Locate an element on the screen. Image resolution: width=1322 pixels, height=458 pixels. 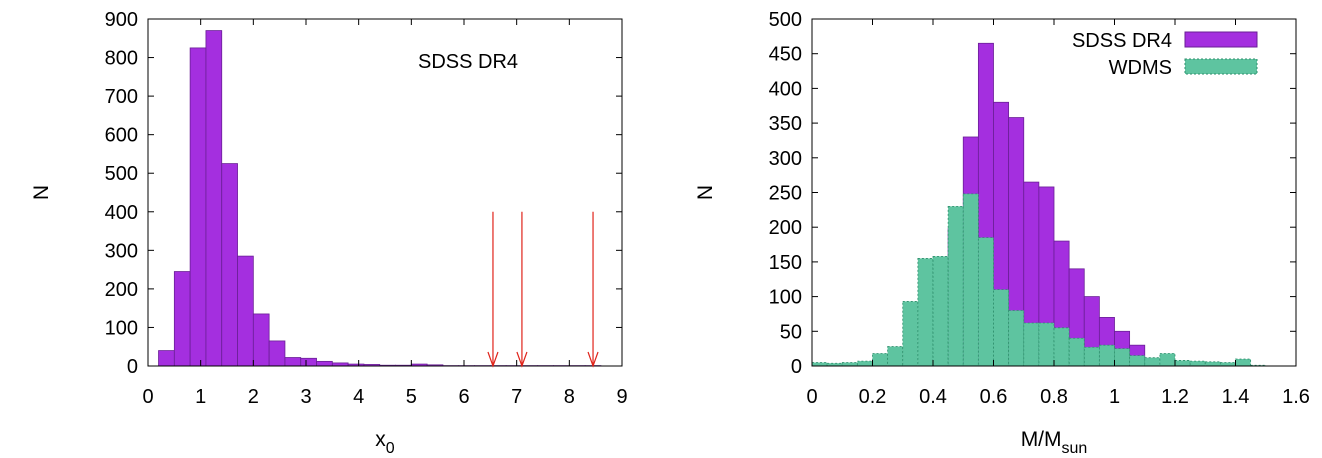
x-tick-label: 0.8 is located at coordinates (1054, 397).